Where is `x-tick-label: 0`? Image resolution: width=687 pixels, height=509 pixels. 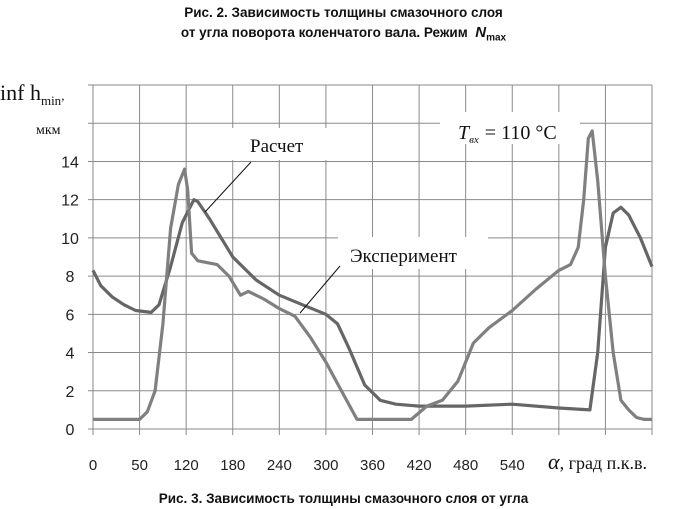 x-tick-label: 0 is located at coordinates (93, 465).